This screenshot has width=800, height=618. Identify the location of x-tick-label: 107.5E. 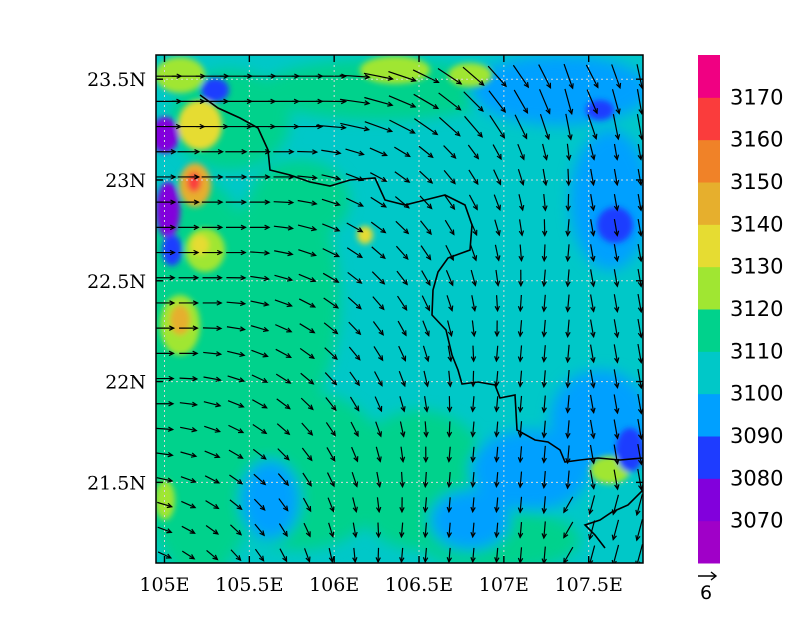
(589, 585).